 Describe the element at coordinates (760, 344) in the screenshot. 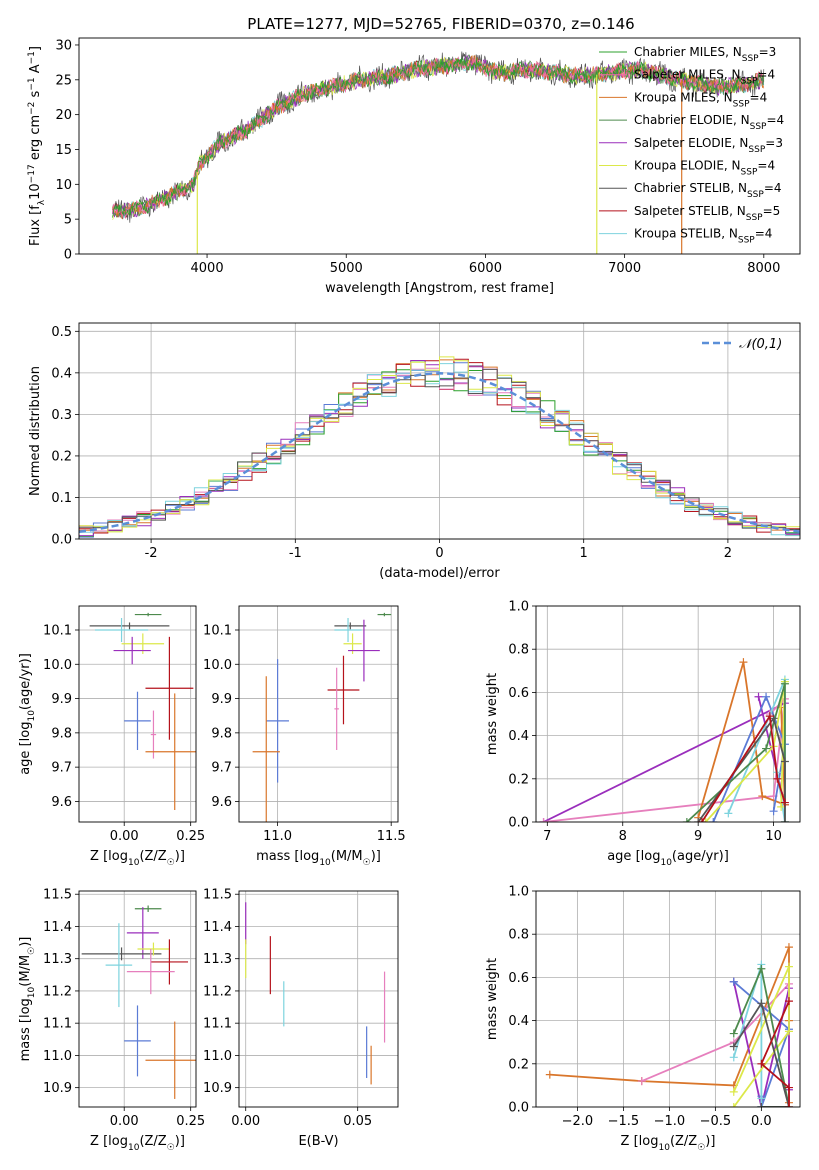

I see `legend-entry: 𝒩(0,1)` at that location.